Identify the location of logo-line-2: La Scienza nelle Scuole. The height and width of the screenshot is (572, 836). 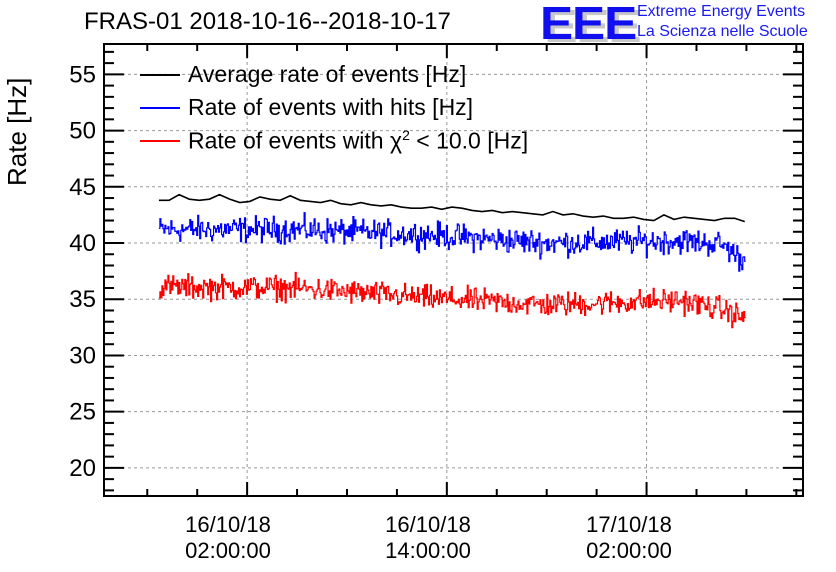
(722, 31).